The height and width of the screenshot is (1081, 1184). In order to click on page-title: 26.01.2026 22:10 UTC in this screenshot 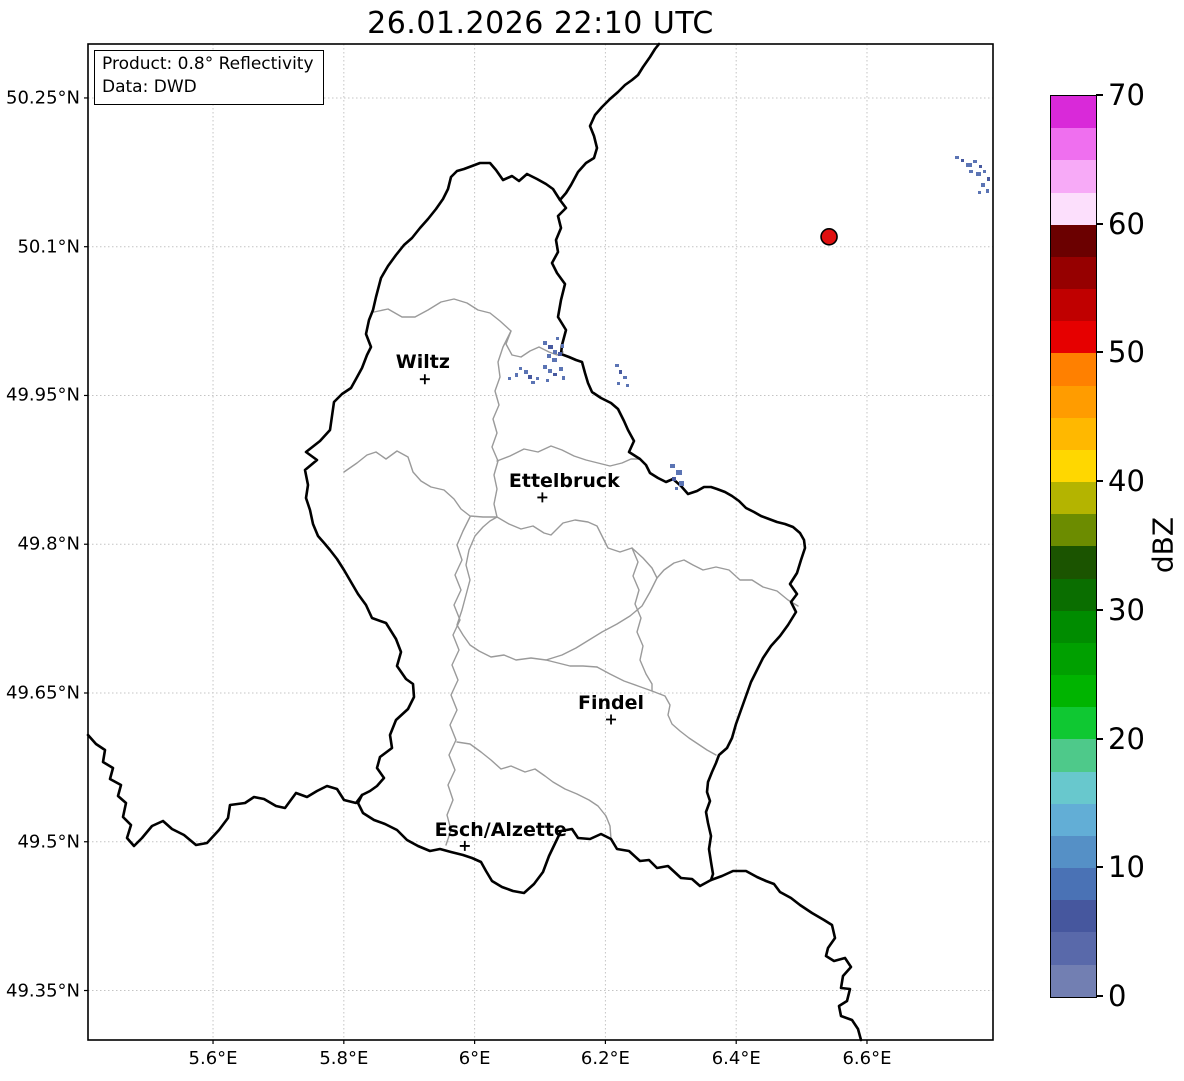, I will do `click(540, 23)`.